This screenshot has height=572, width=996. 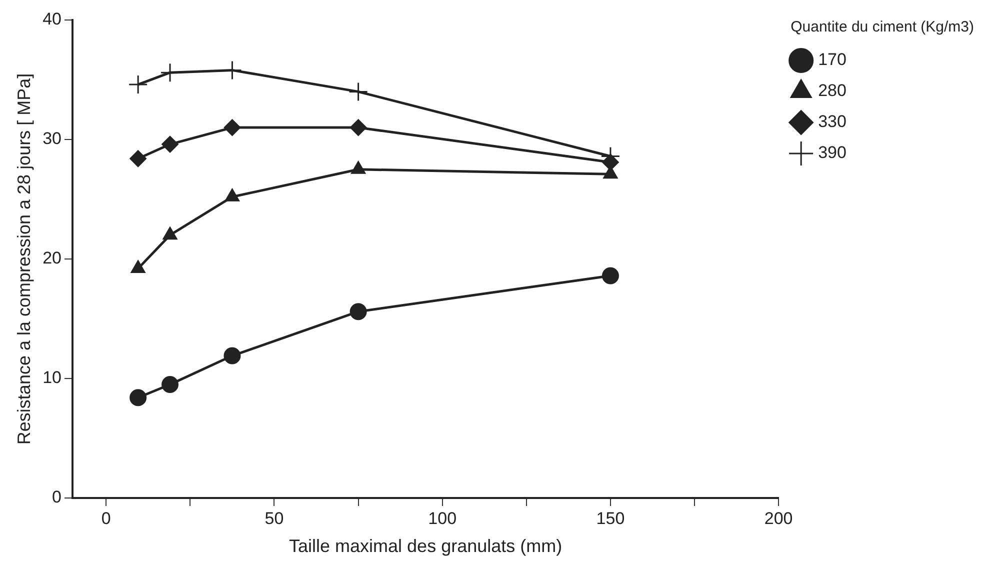 What do you see at coordinates (57, 497) in the screenshot?
I see `y-tick-label: 0` at bounding box center [57, 497].